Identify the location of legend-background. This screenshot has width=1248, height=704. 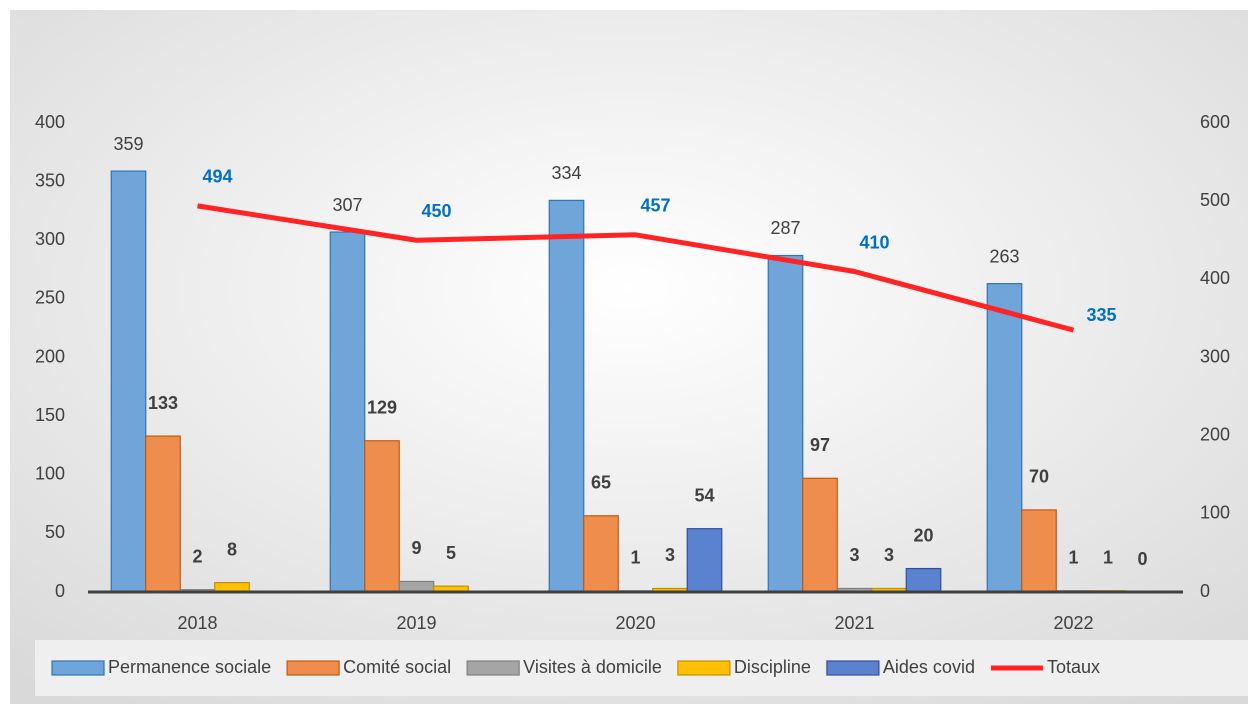
(641, 668).